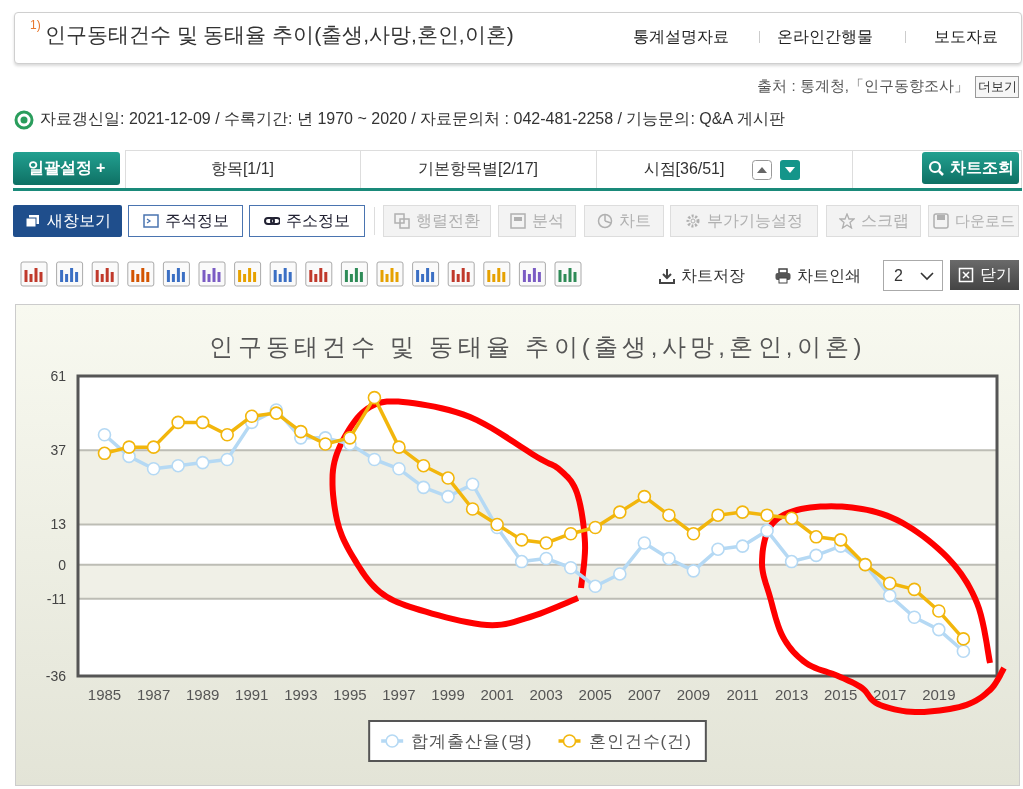  What do you see at coordinates (437, 221) in the screenshot?
I see `page-text: 행렬전환` at bounding box center [437, 221].